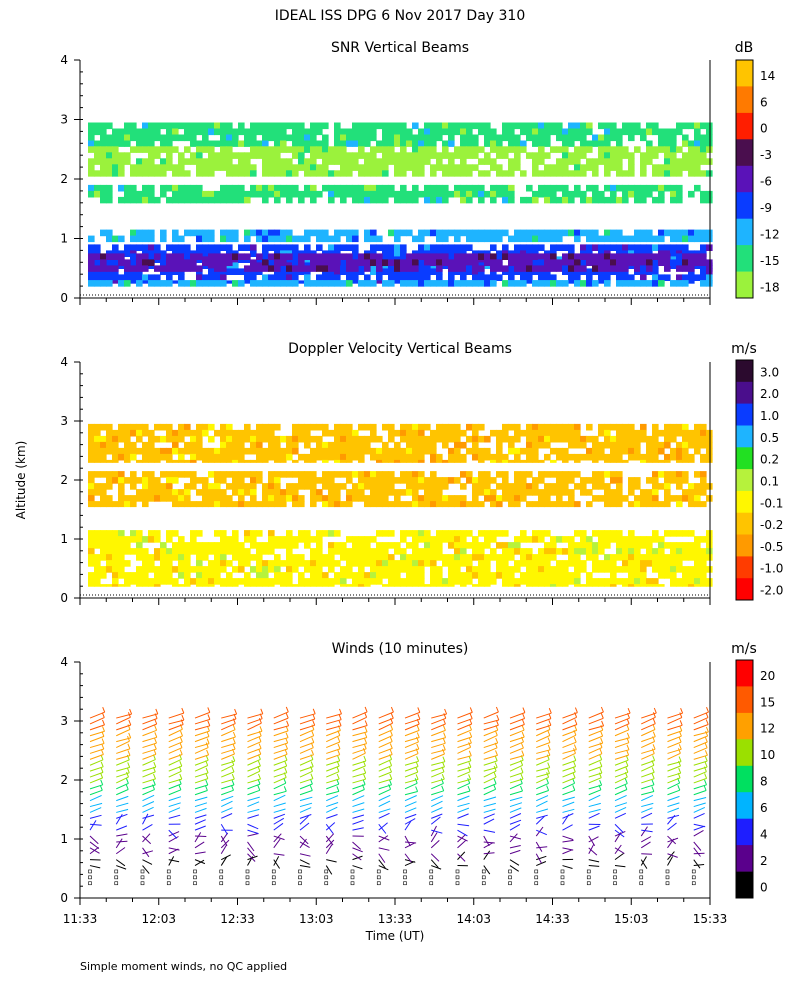 Image resolution: width=800 pixels, height=1000 pixels. Describe the element at coordinates (400, 48) in the screenshot. I see `snr-panel-title: SNR Vertical Beams` at that location.